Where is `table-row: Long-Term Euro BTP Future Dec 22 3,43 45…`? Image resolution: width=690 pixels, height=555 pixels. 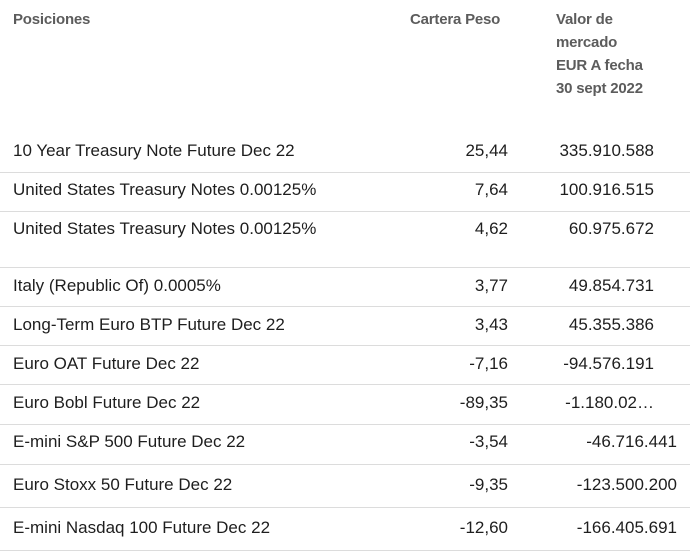
table-row: Long-Term Euro BTP Future Dec 22 3,43 45… is located at coordinates (345, 327).